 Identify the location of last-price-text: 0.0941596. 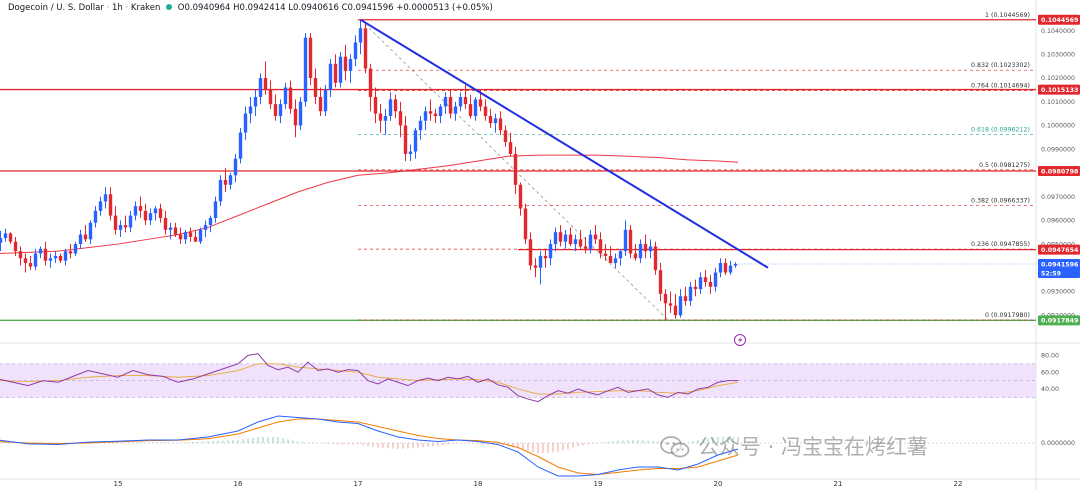
(1060, 264).